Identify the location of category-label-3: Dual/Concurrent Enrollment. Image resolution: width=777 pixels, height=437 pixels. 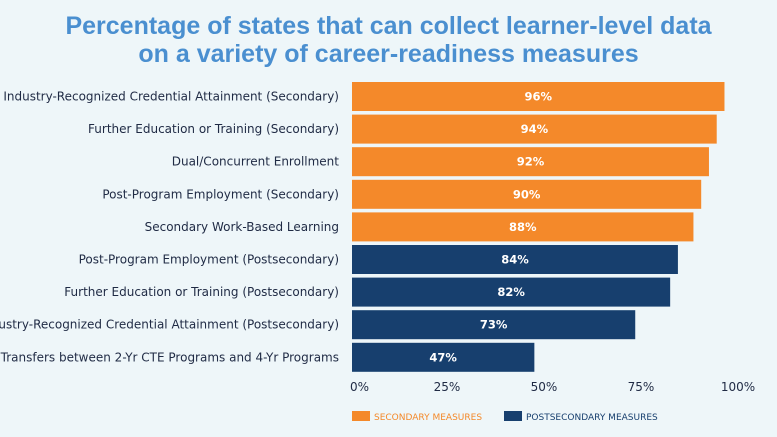
(256, 162).